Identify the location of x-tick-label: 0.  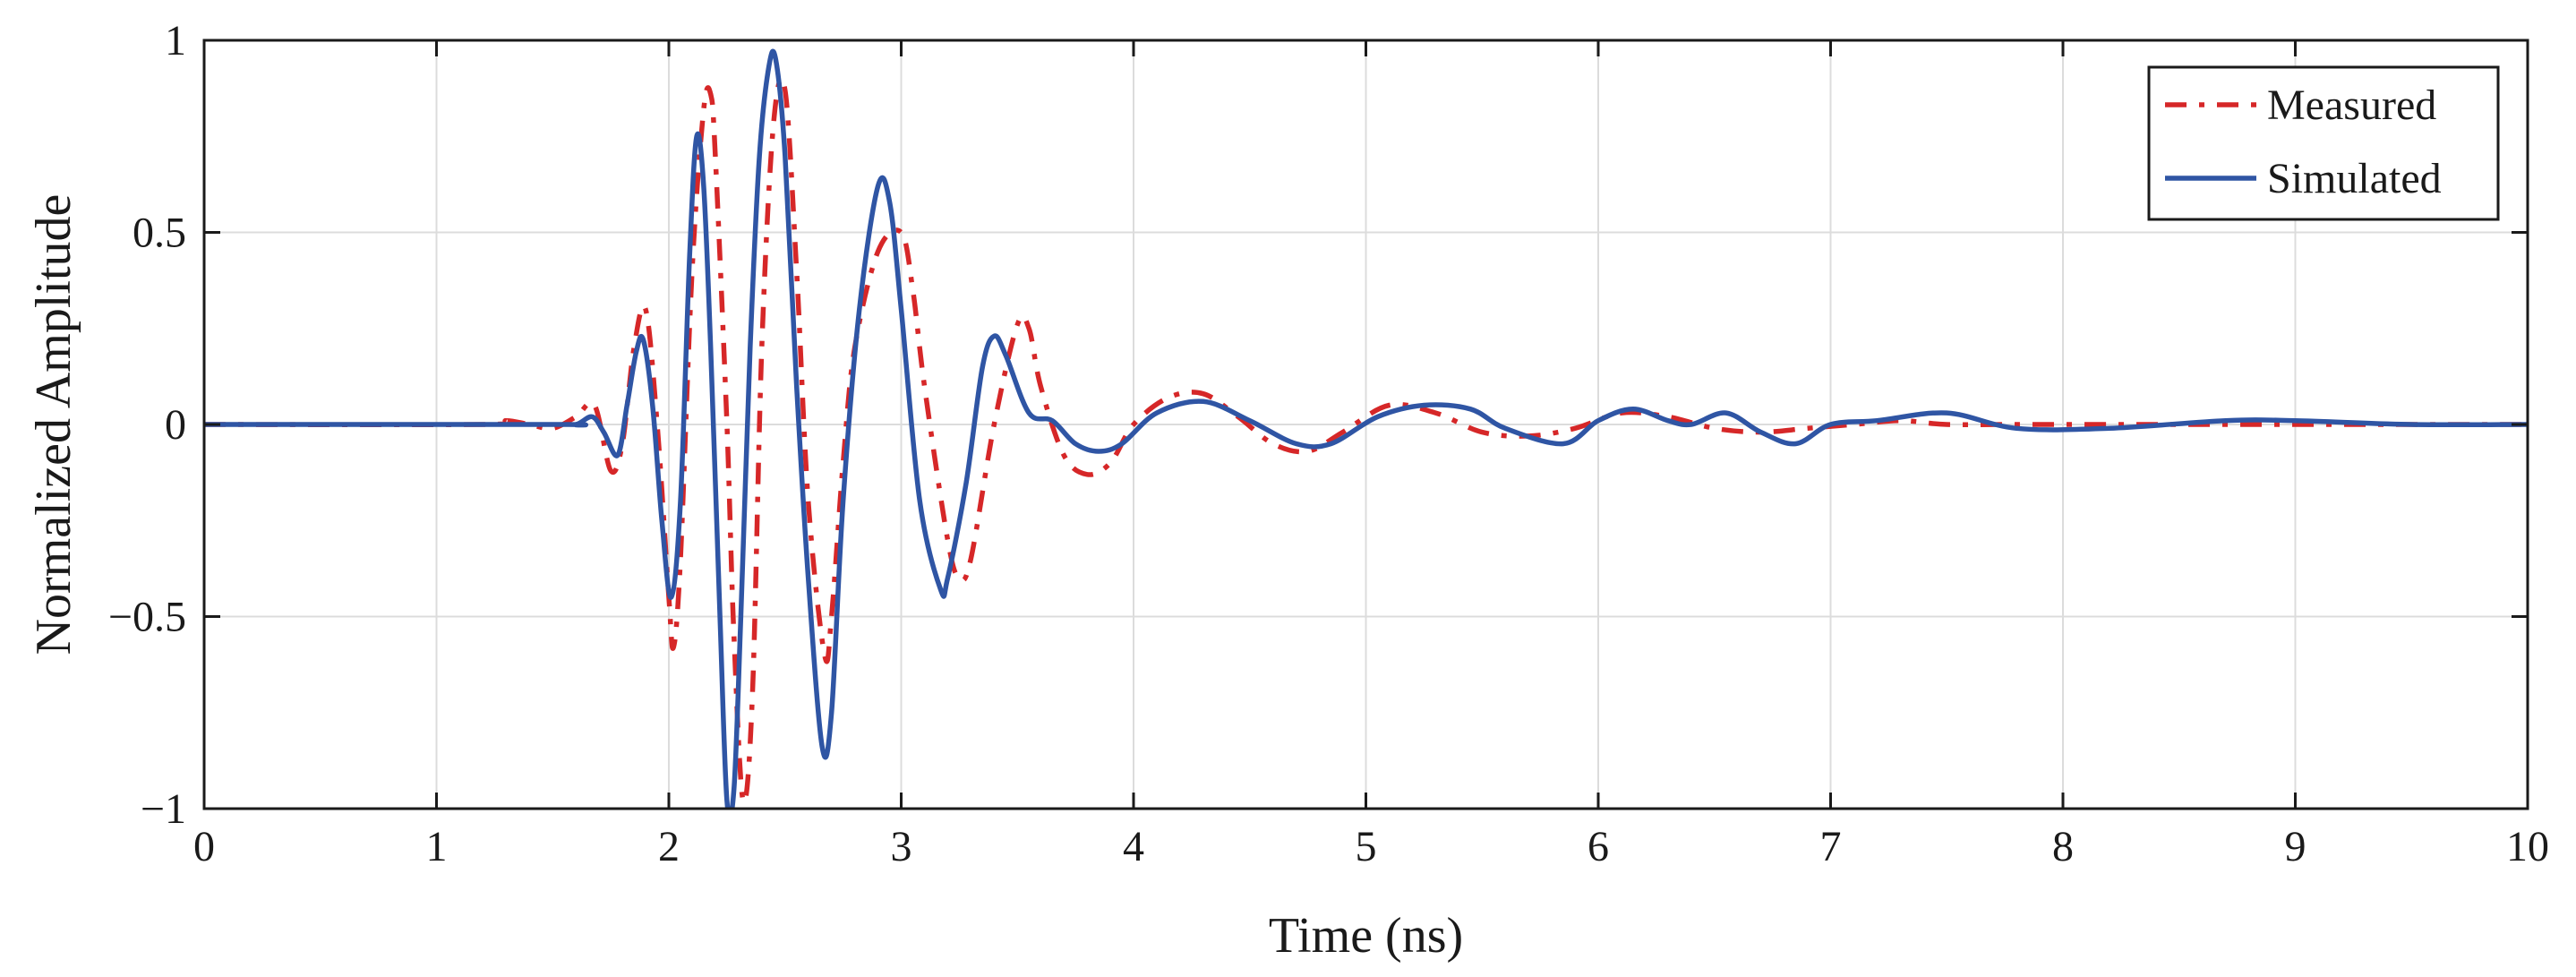
(204, 847).